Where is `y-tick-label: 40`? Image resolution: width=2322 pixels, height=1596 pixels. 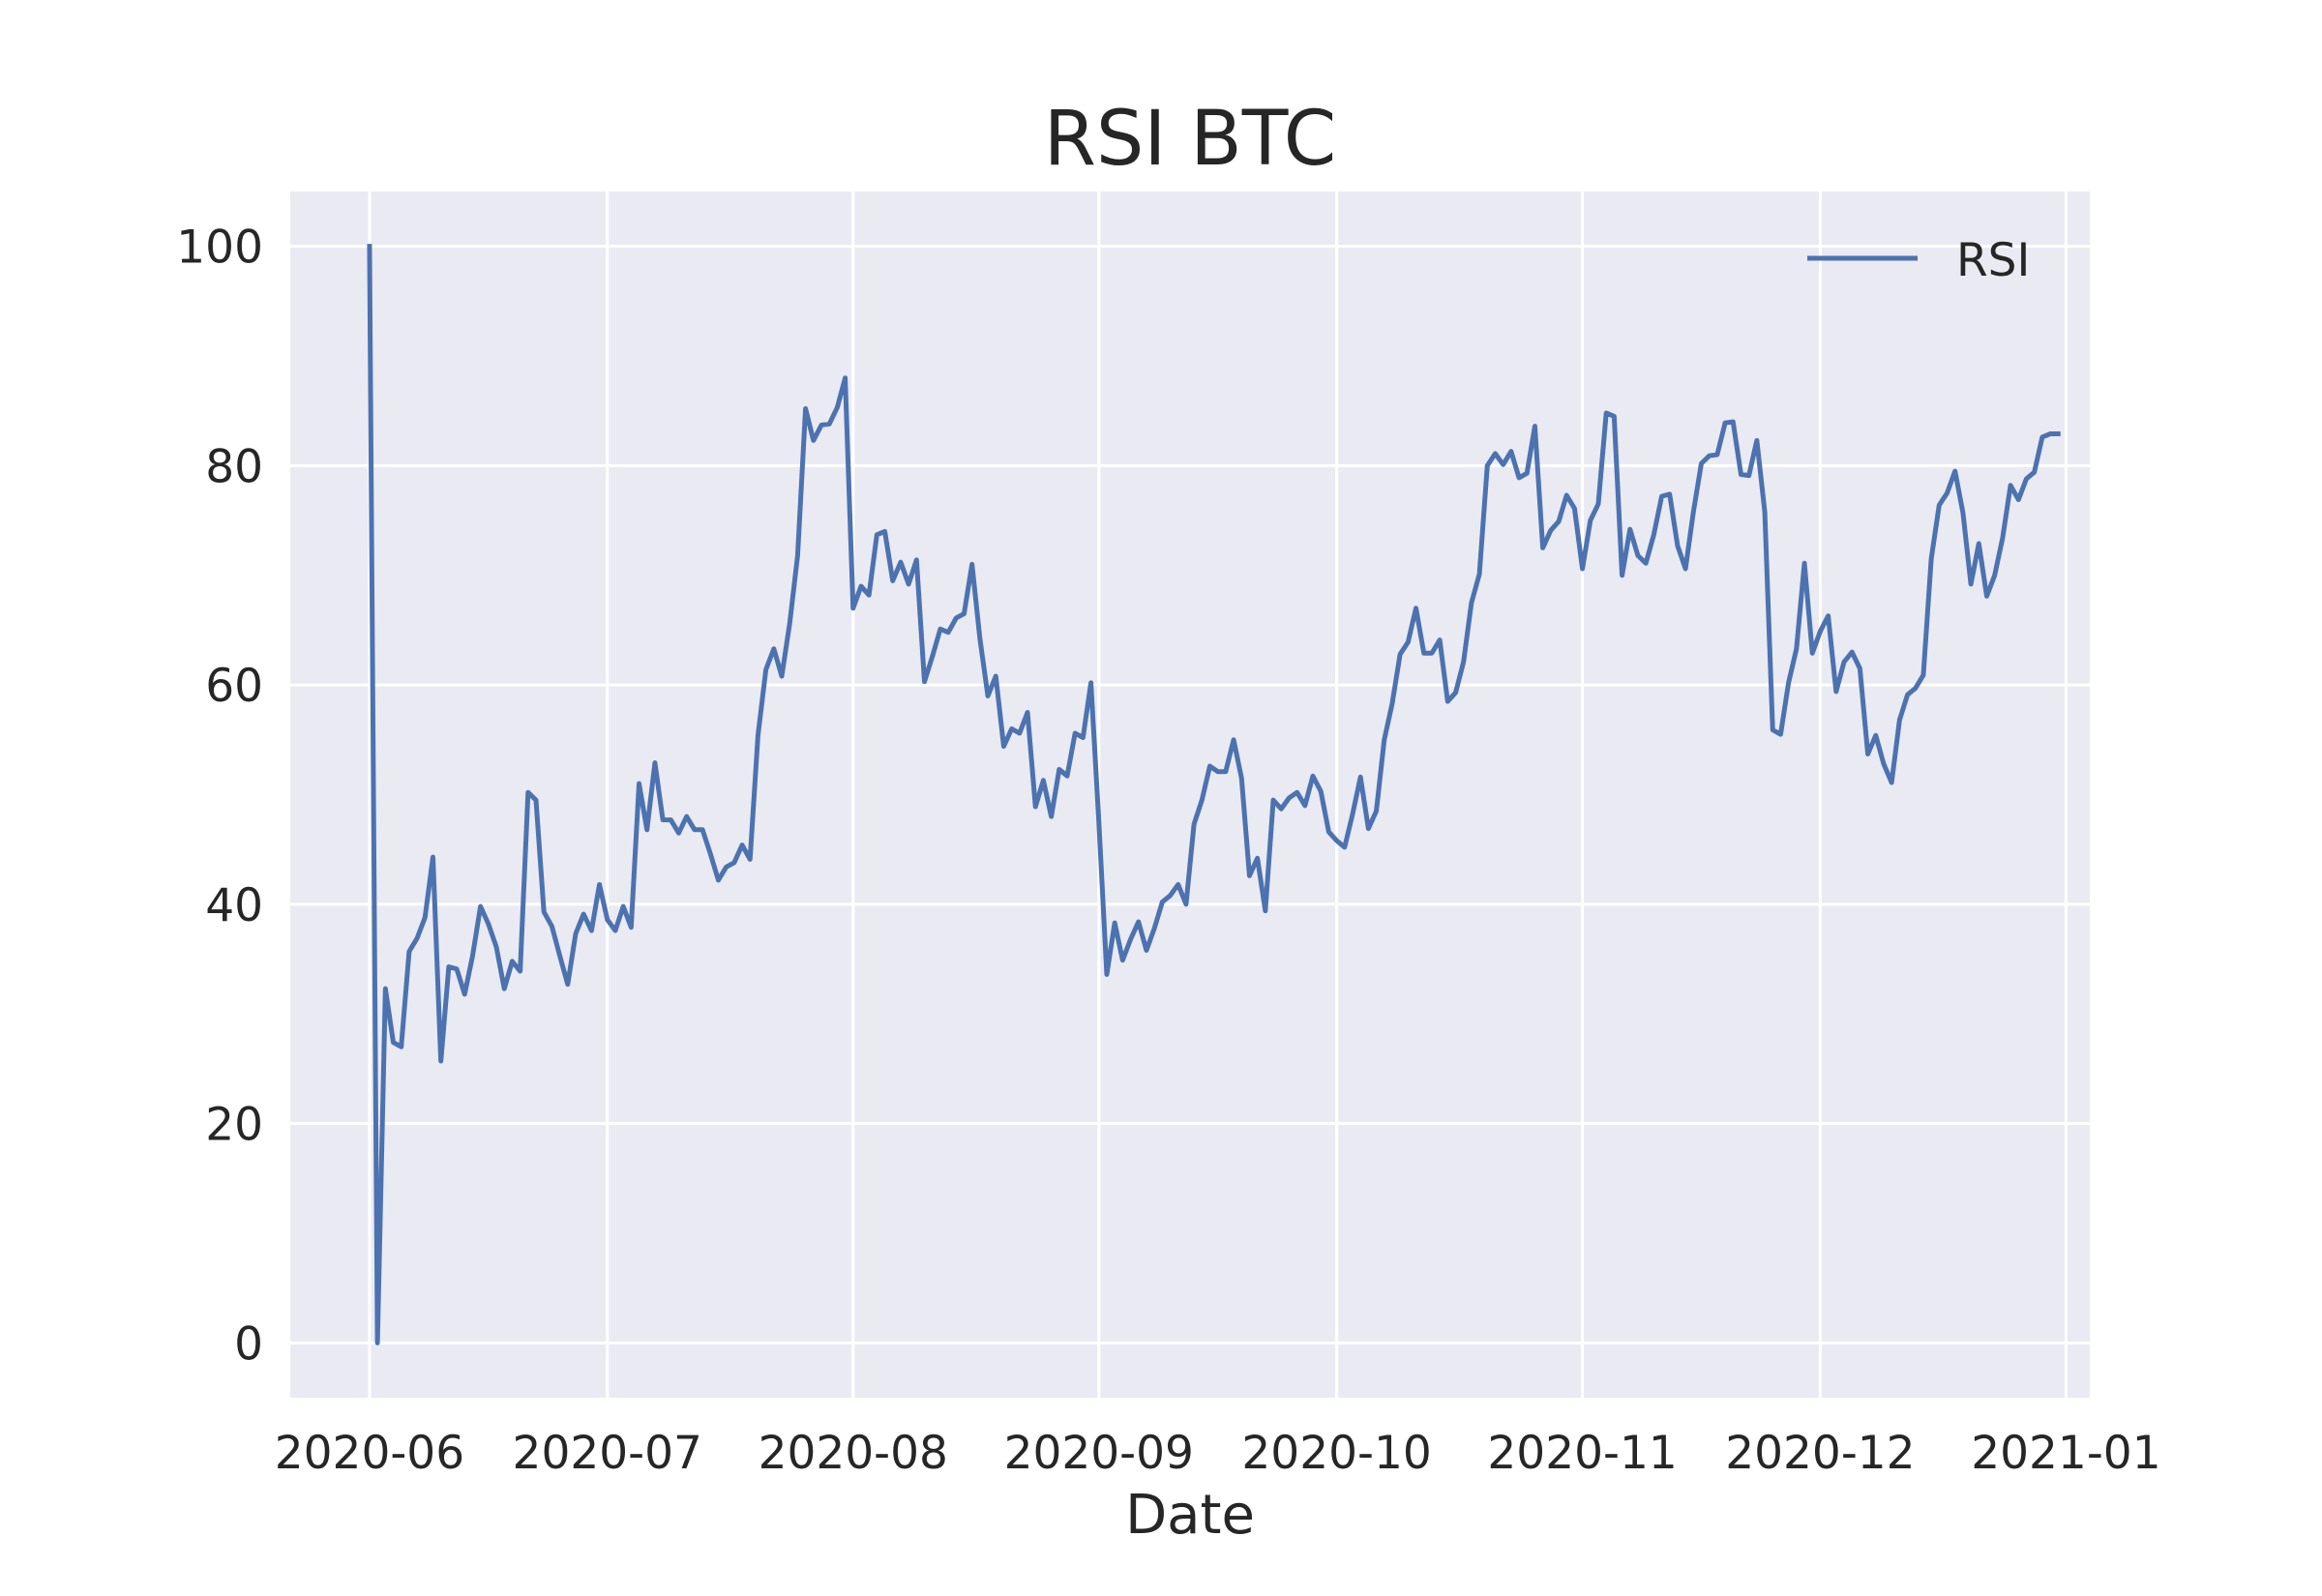 y-tick-label: 40 is located at coordinates (234, 905).